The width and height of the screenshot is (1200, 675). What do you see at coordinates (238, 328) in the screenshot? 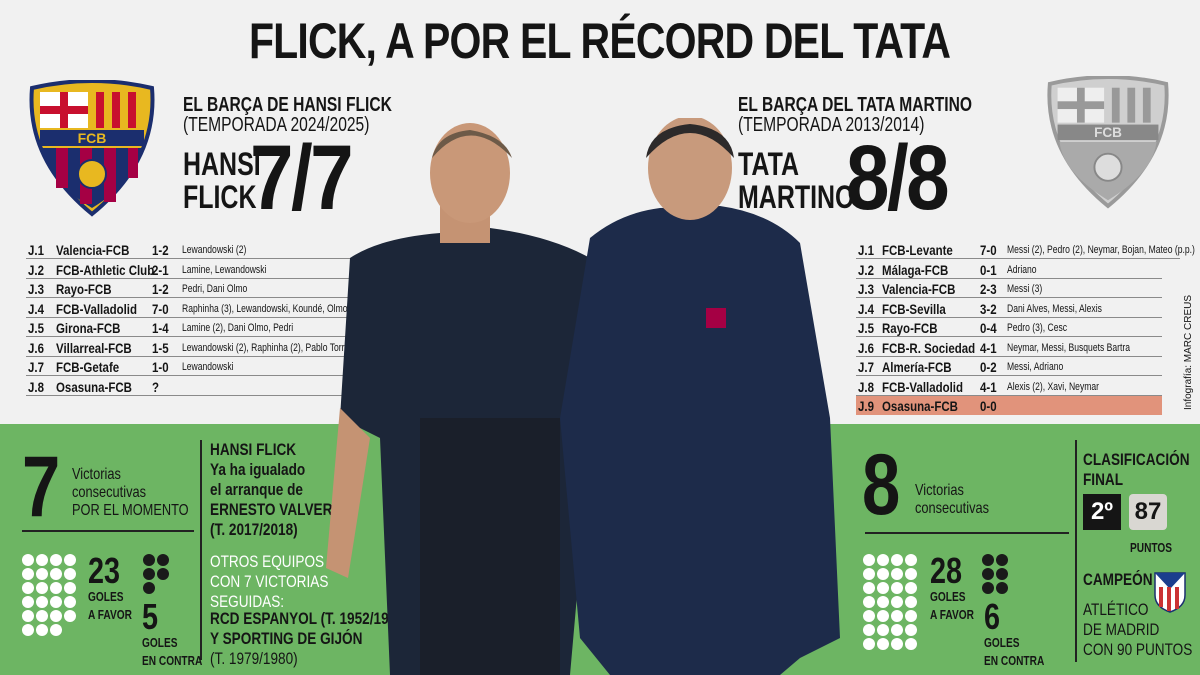
I see `scorers: Lamine (2), Dani Olmo, Pedri` at bounding box center [238, 328].